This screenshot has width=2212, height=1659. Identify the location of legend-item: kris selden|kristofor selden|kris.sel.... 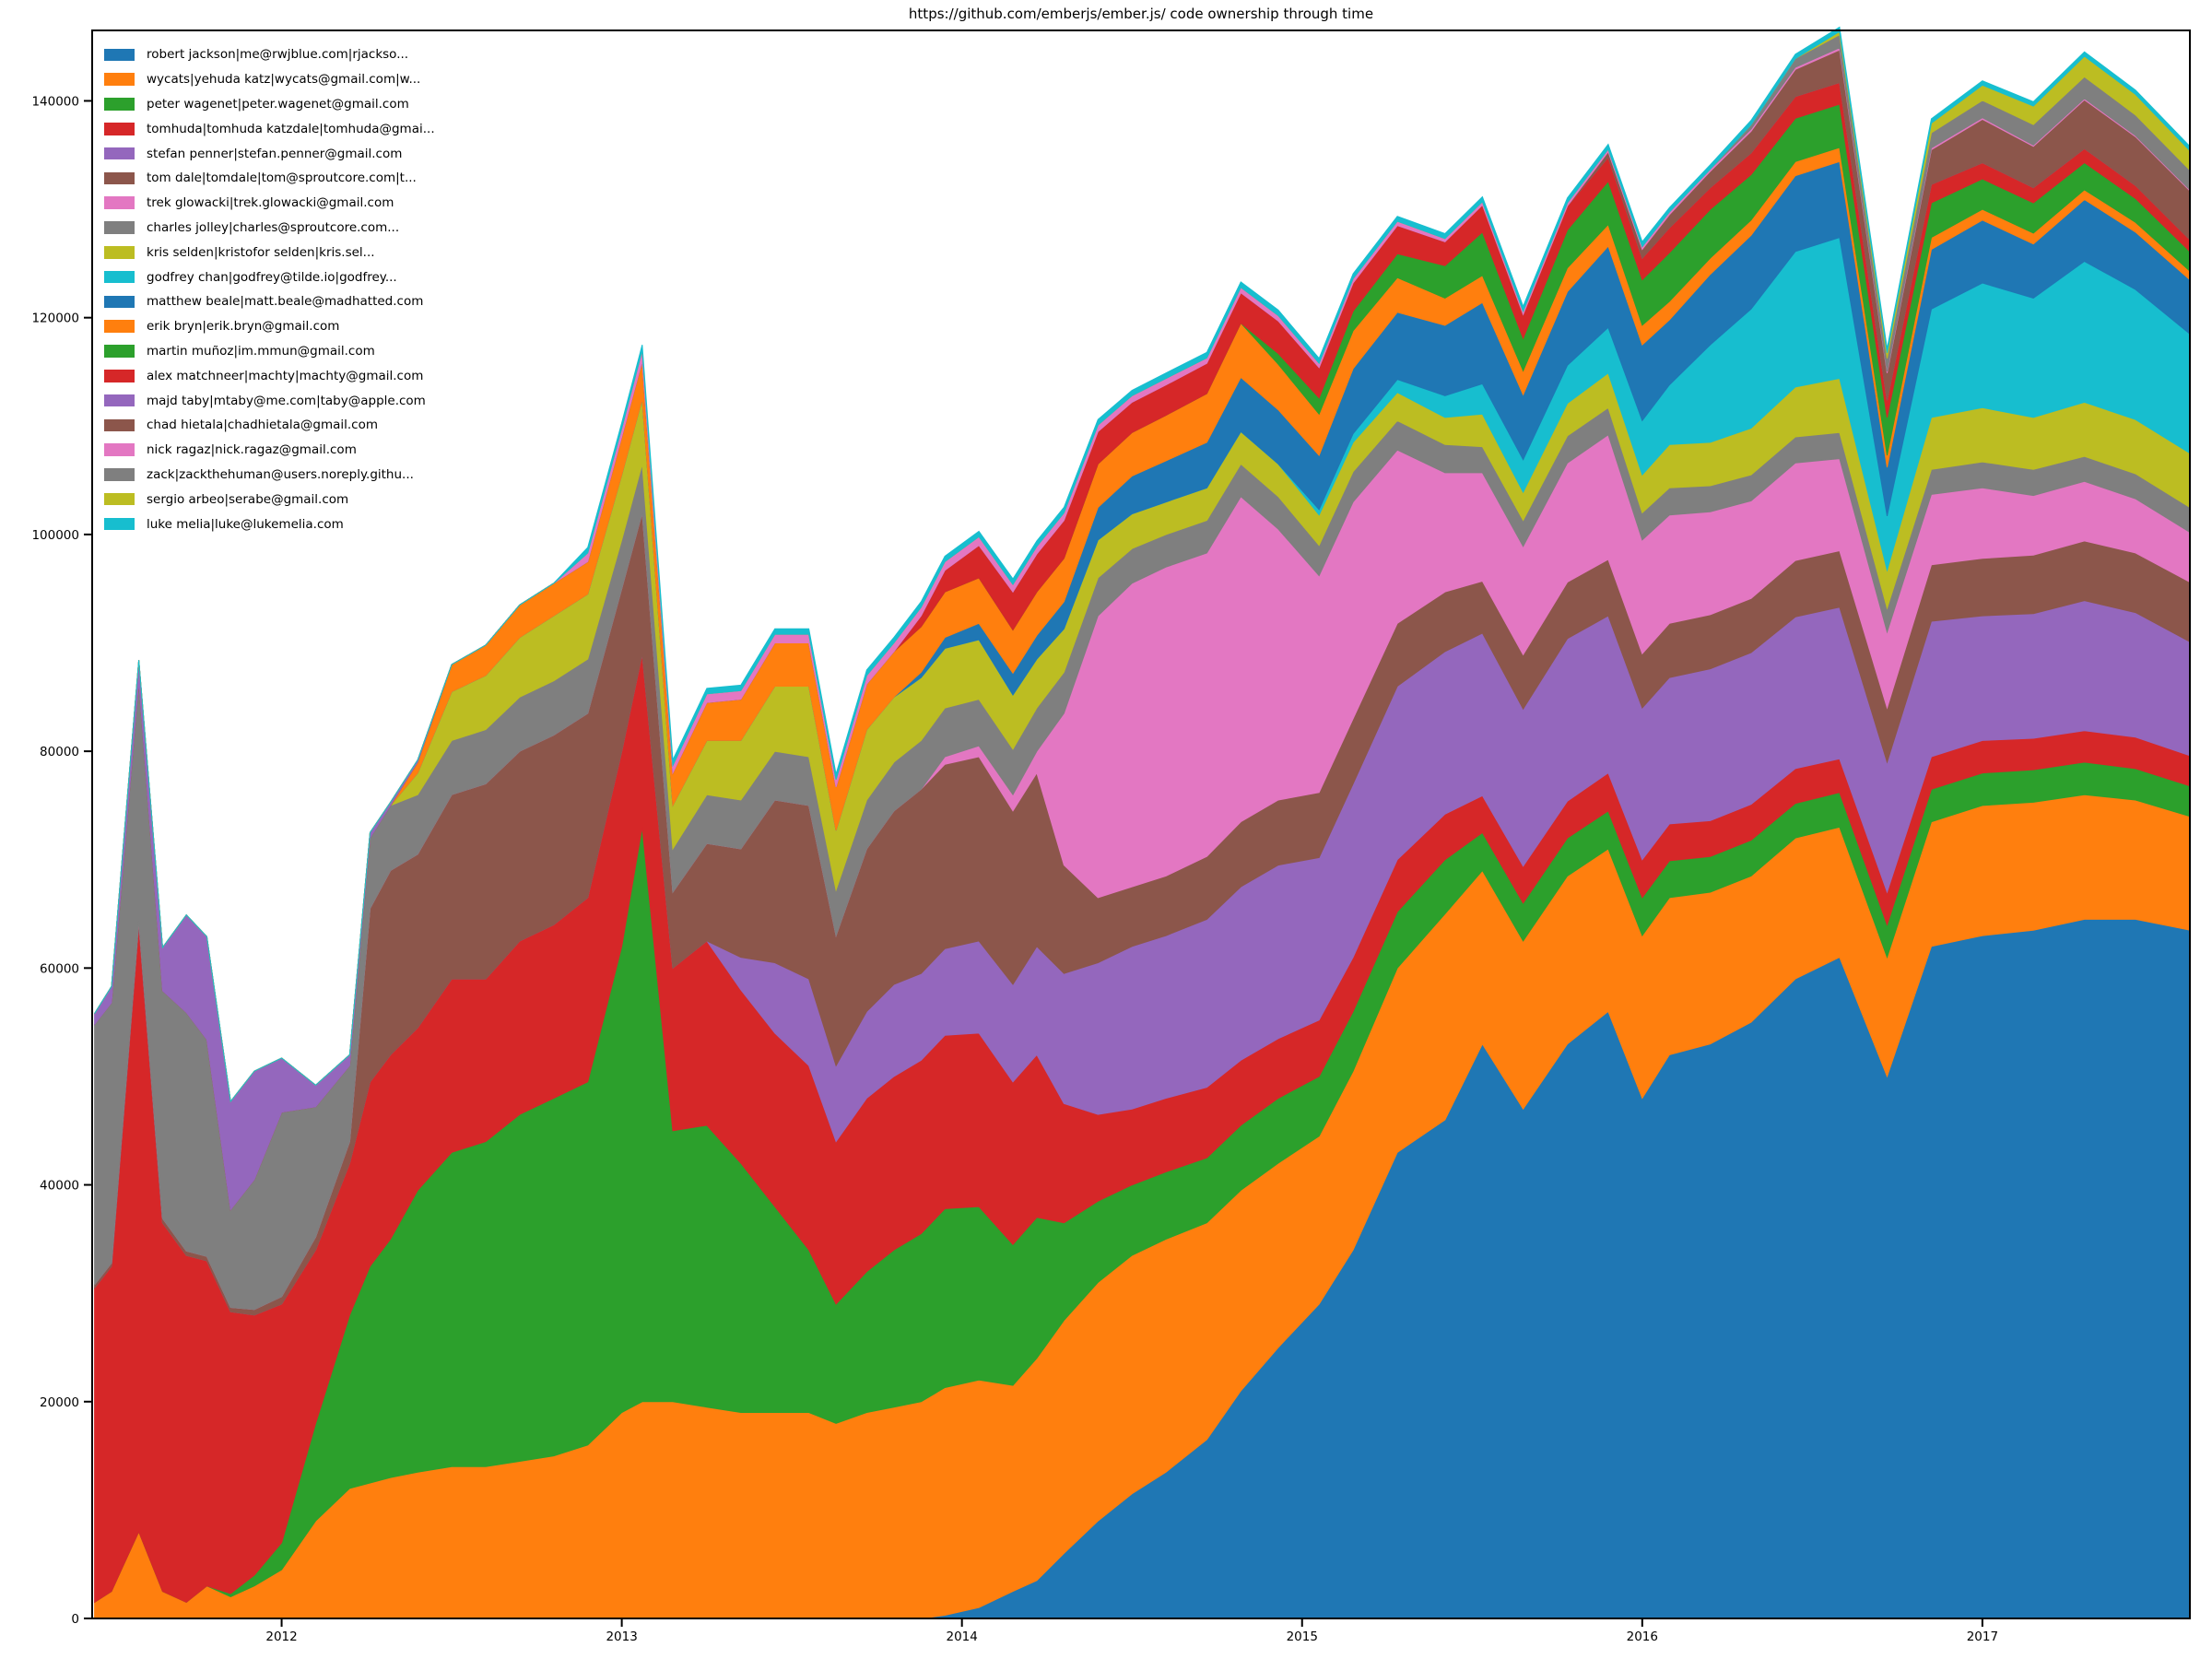
(269, 252).